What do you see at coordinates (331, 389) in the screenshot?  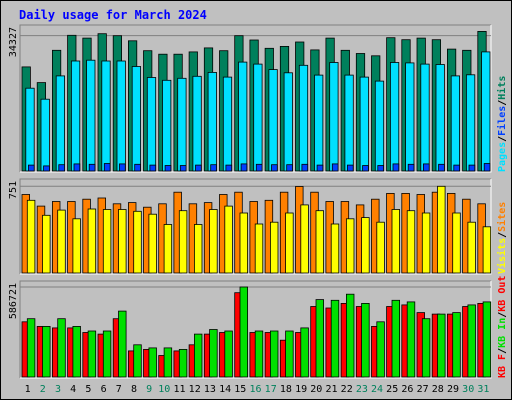 I see `x-tick-label-day-21: 21` at bounding box center [331, 389].